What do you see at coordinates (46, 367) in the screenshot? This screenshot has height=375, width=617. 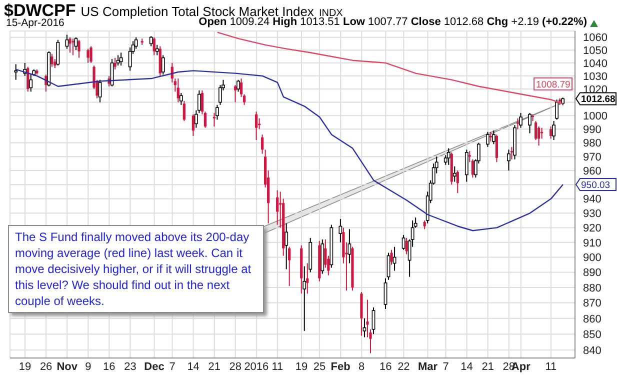 I see `x-tick-label: 26` at bounding box center [46, 367].